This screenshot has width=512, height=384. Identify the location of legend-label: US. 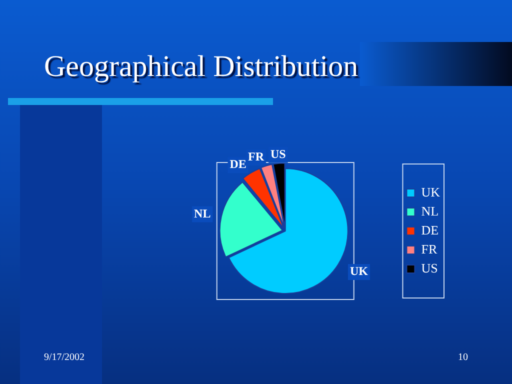
(429, 268).